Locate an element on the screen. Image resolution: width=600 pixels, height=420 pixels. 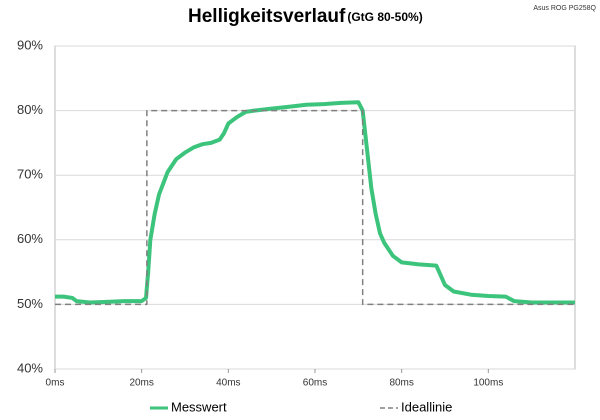
x-tick-label: 80ms is located at coordinates (401, 383).